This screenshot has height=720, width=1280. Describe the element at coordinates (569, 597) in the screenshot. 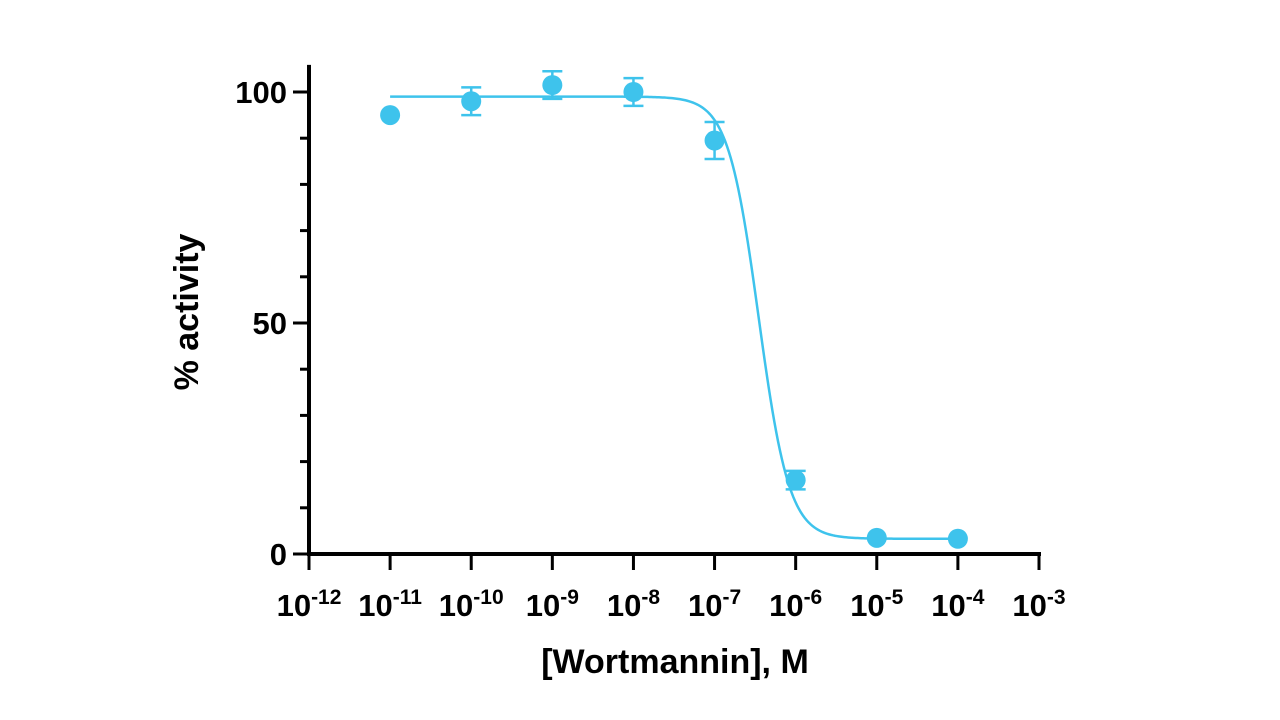

I see `x-tick-exponent: -9` at that location.